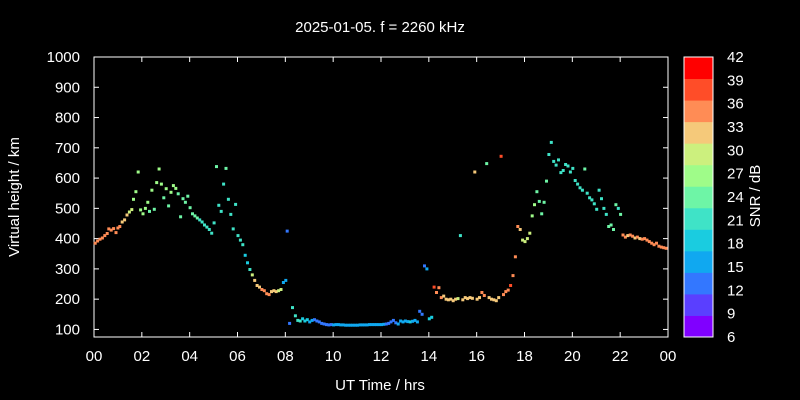 This screenshot has width=800, height=400. I want to click on y-tick-label: 700, so click(67, 148).